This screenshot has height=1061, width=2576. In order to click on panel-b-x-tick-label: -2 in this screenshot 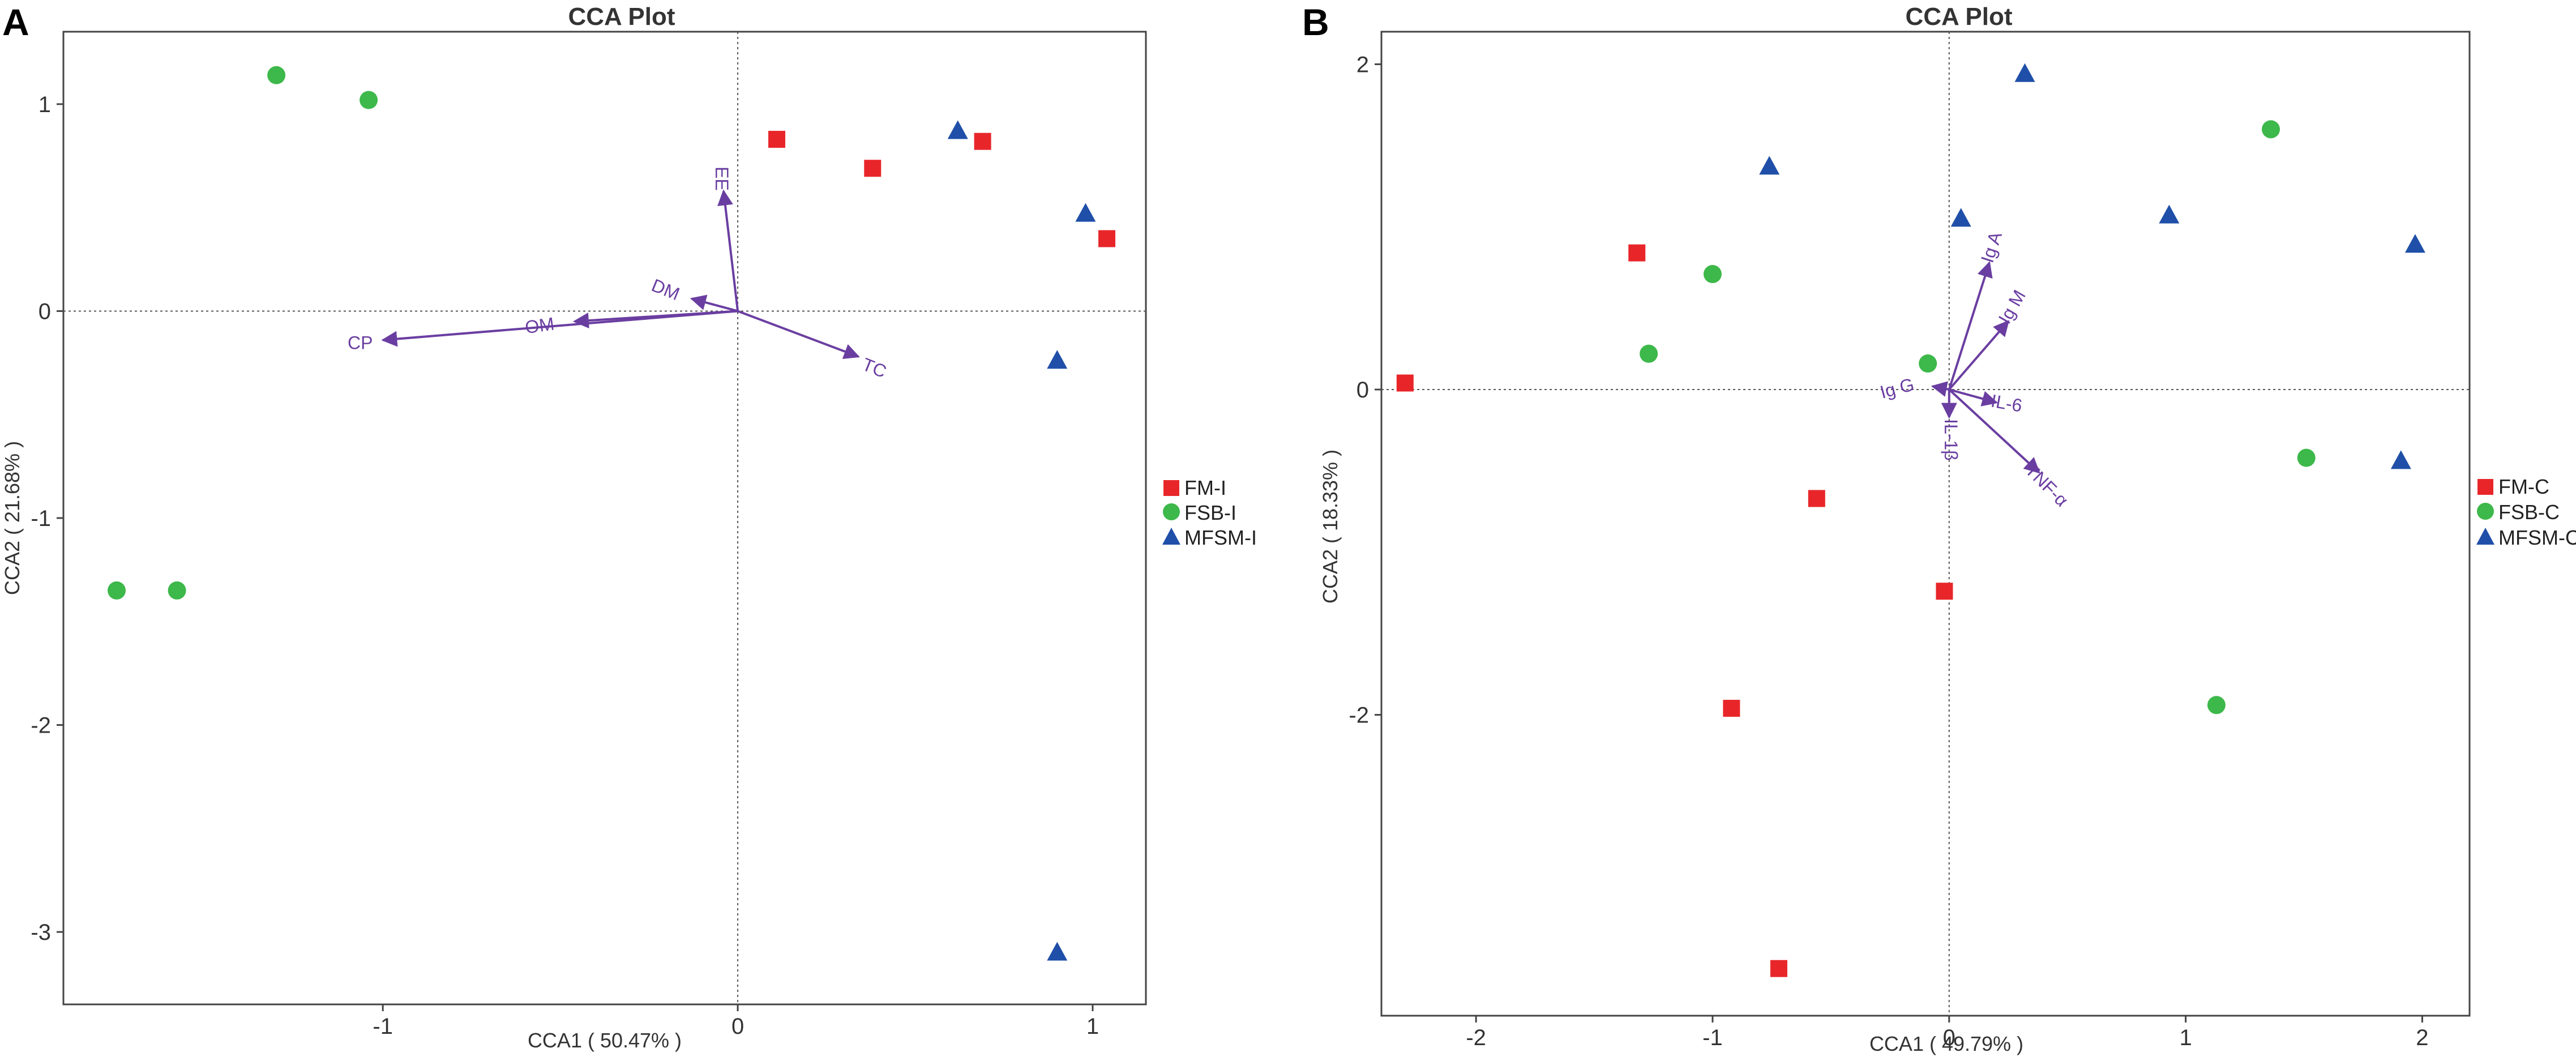, I will do `click(1476, 1037)`.